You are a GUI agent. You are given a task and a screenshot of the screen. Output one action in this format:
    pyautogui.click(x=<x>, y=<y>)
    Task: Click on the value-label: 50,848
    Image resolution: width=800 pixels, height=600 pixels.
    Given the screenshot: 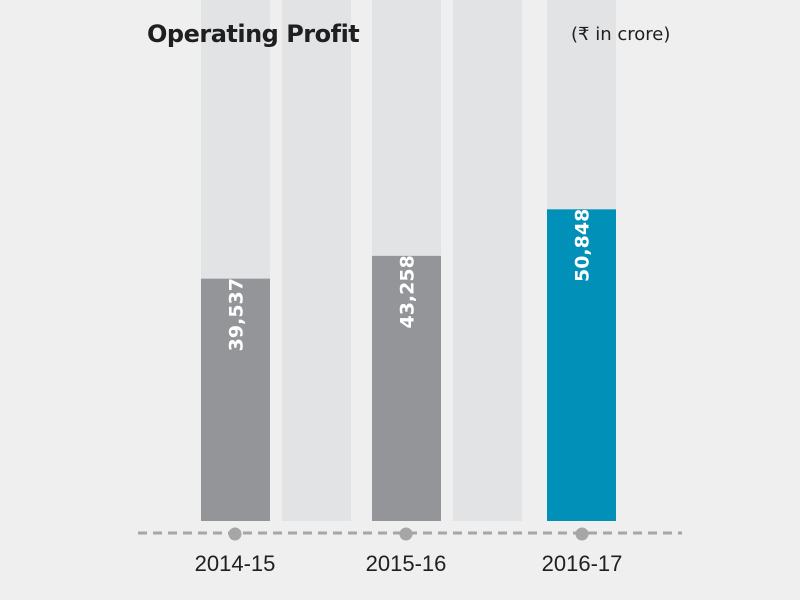 What is the action you would take?
    pyautogui.click(x=583, y=245)
    